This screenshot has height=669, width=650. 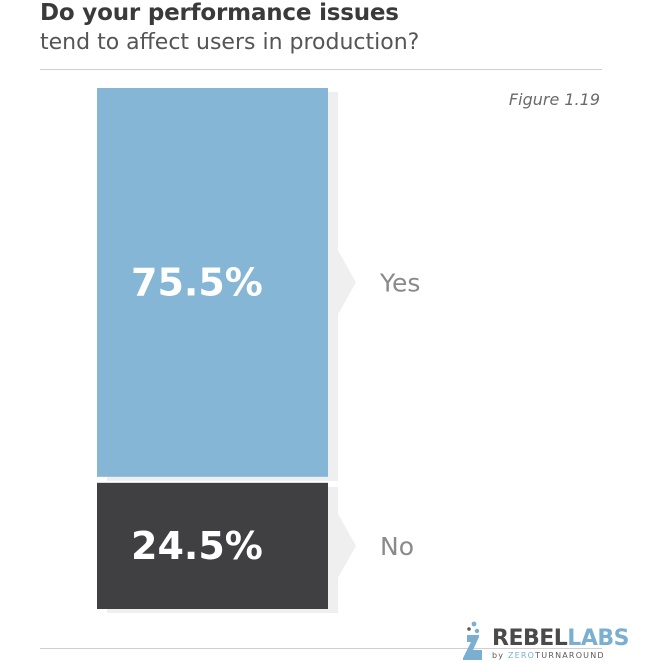 I want to click on rebellabs-logo: REBELLABS by ZEROTURNAROUND, so click(x=543, y=642).